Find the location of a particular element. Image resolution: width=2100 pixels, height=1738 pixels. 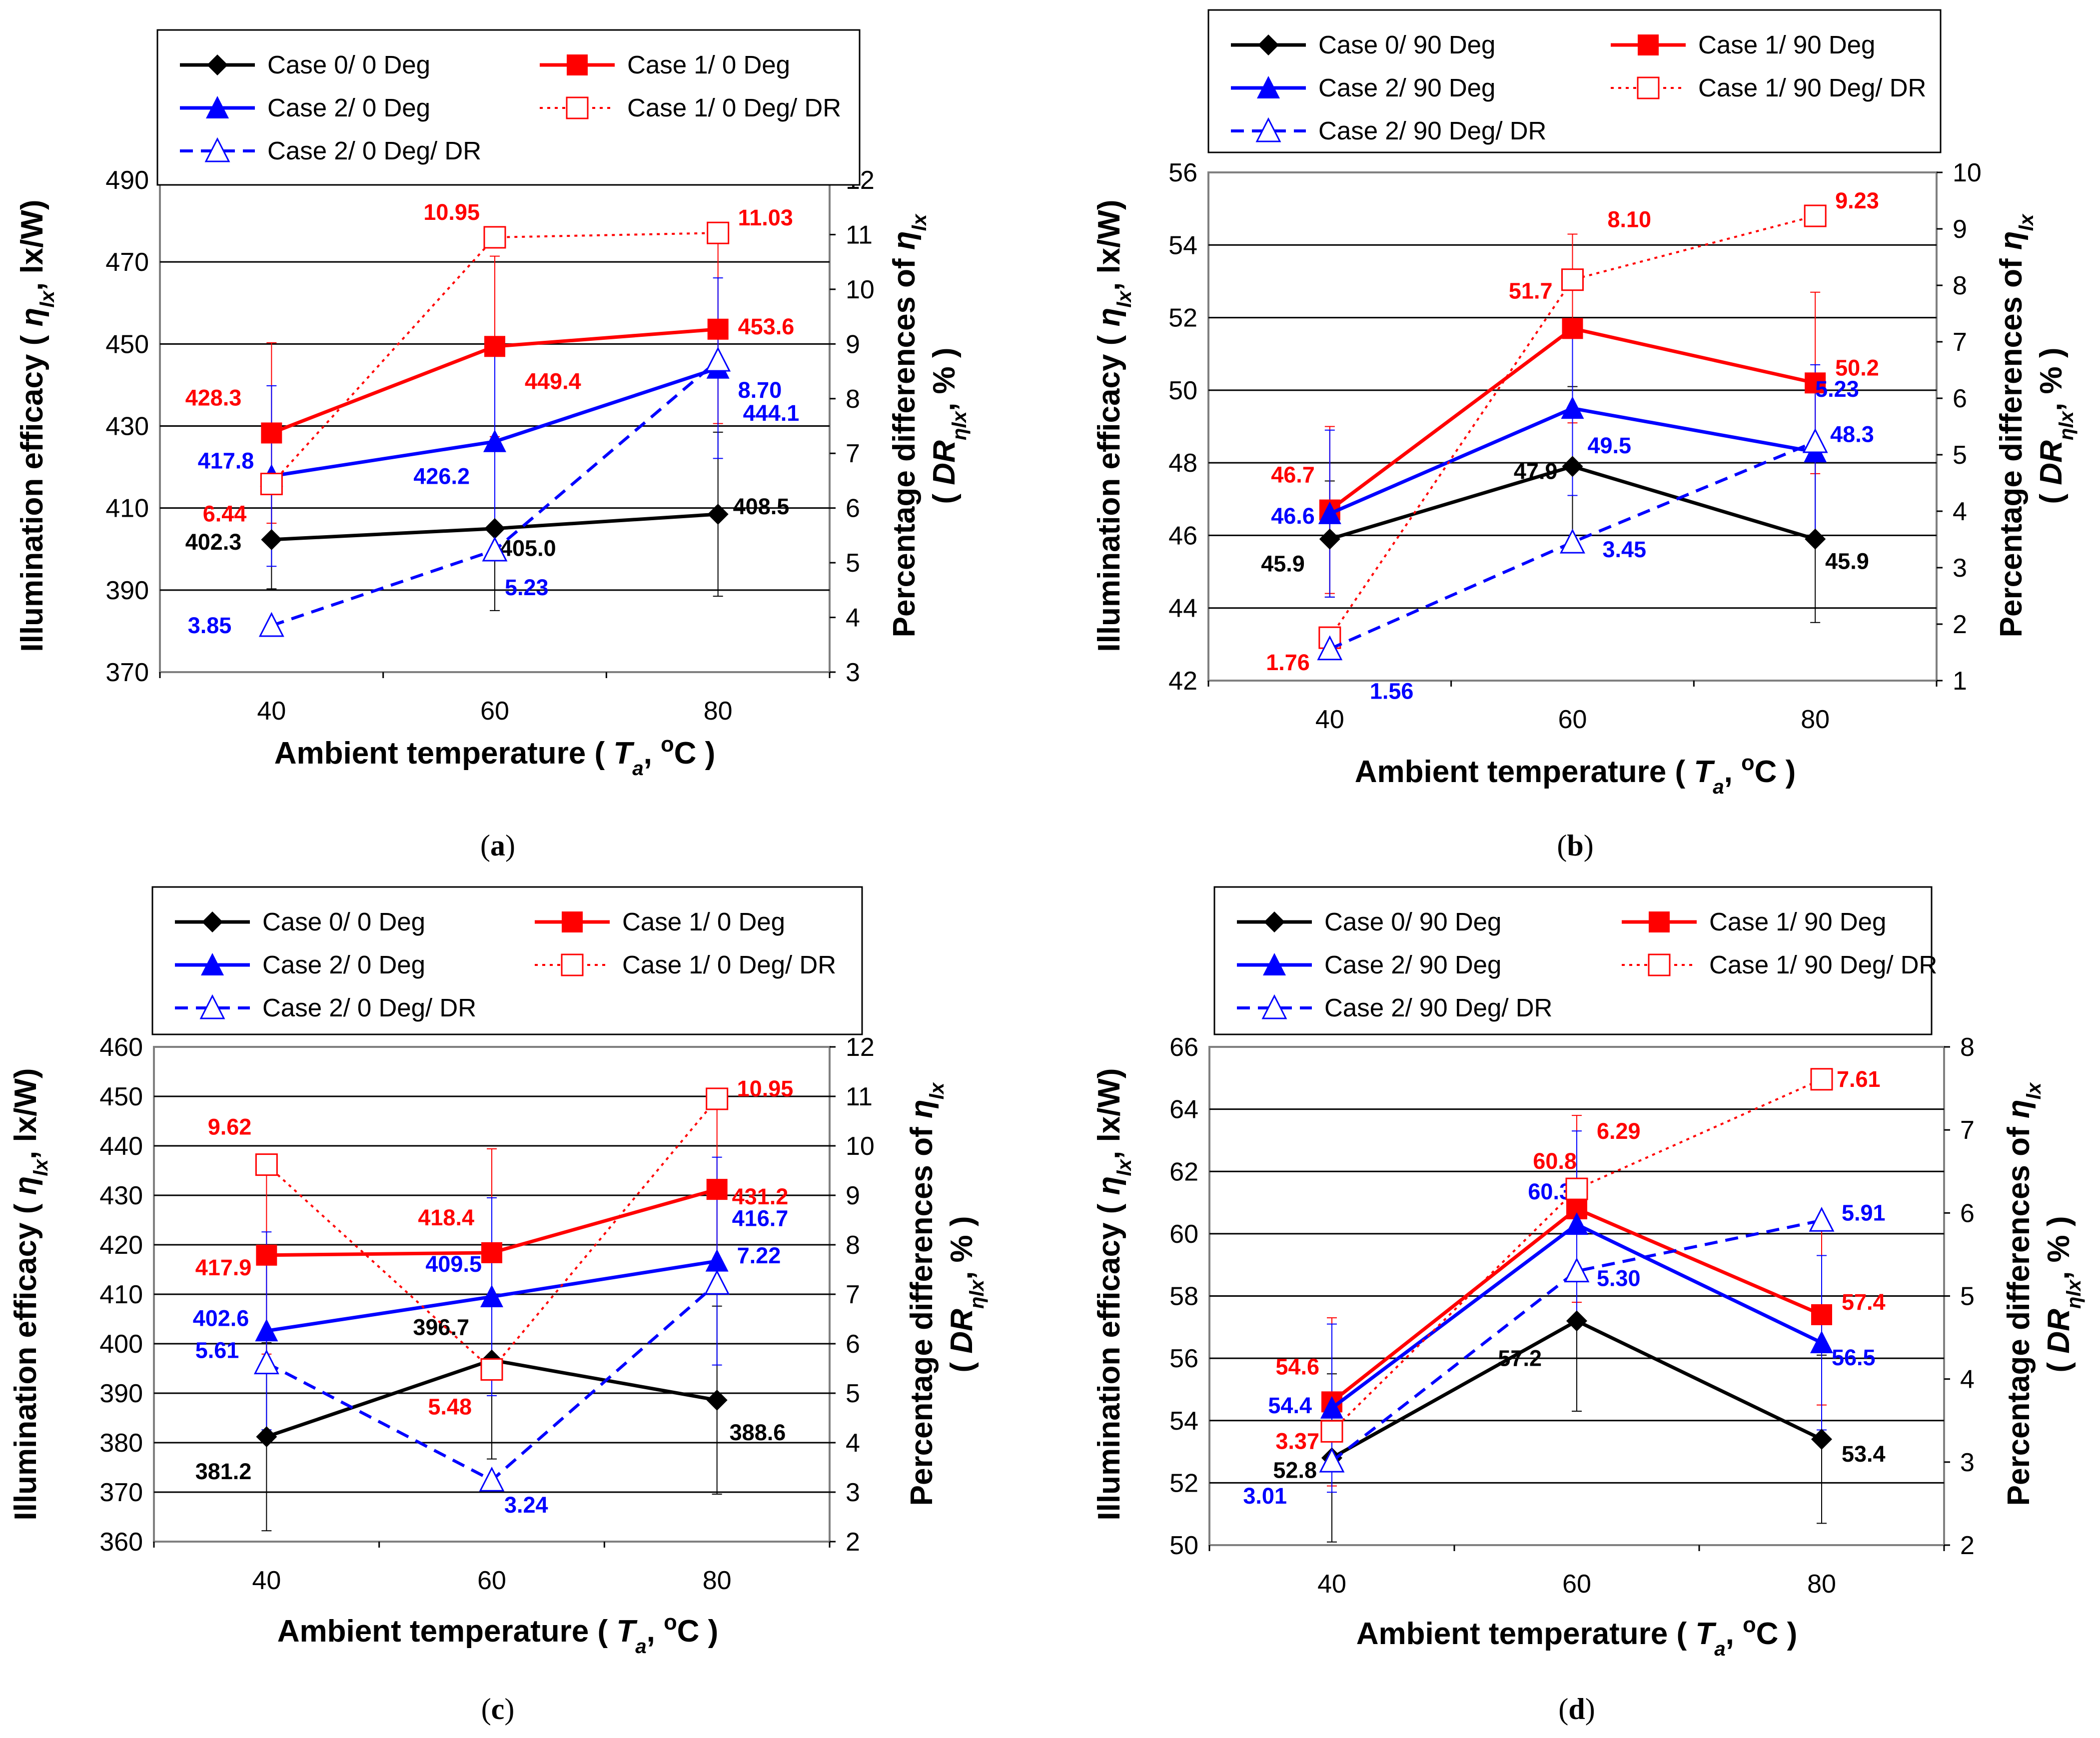

data-label: 46.7 is located at coordinates (1293, 475).